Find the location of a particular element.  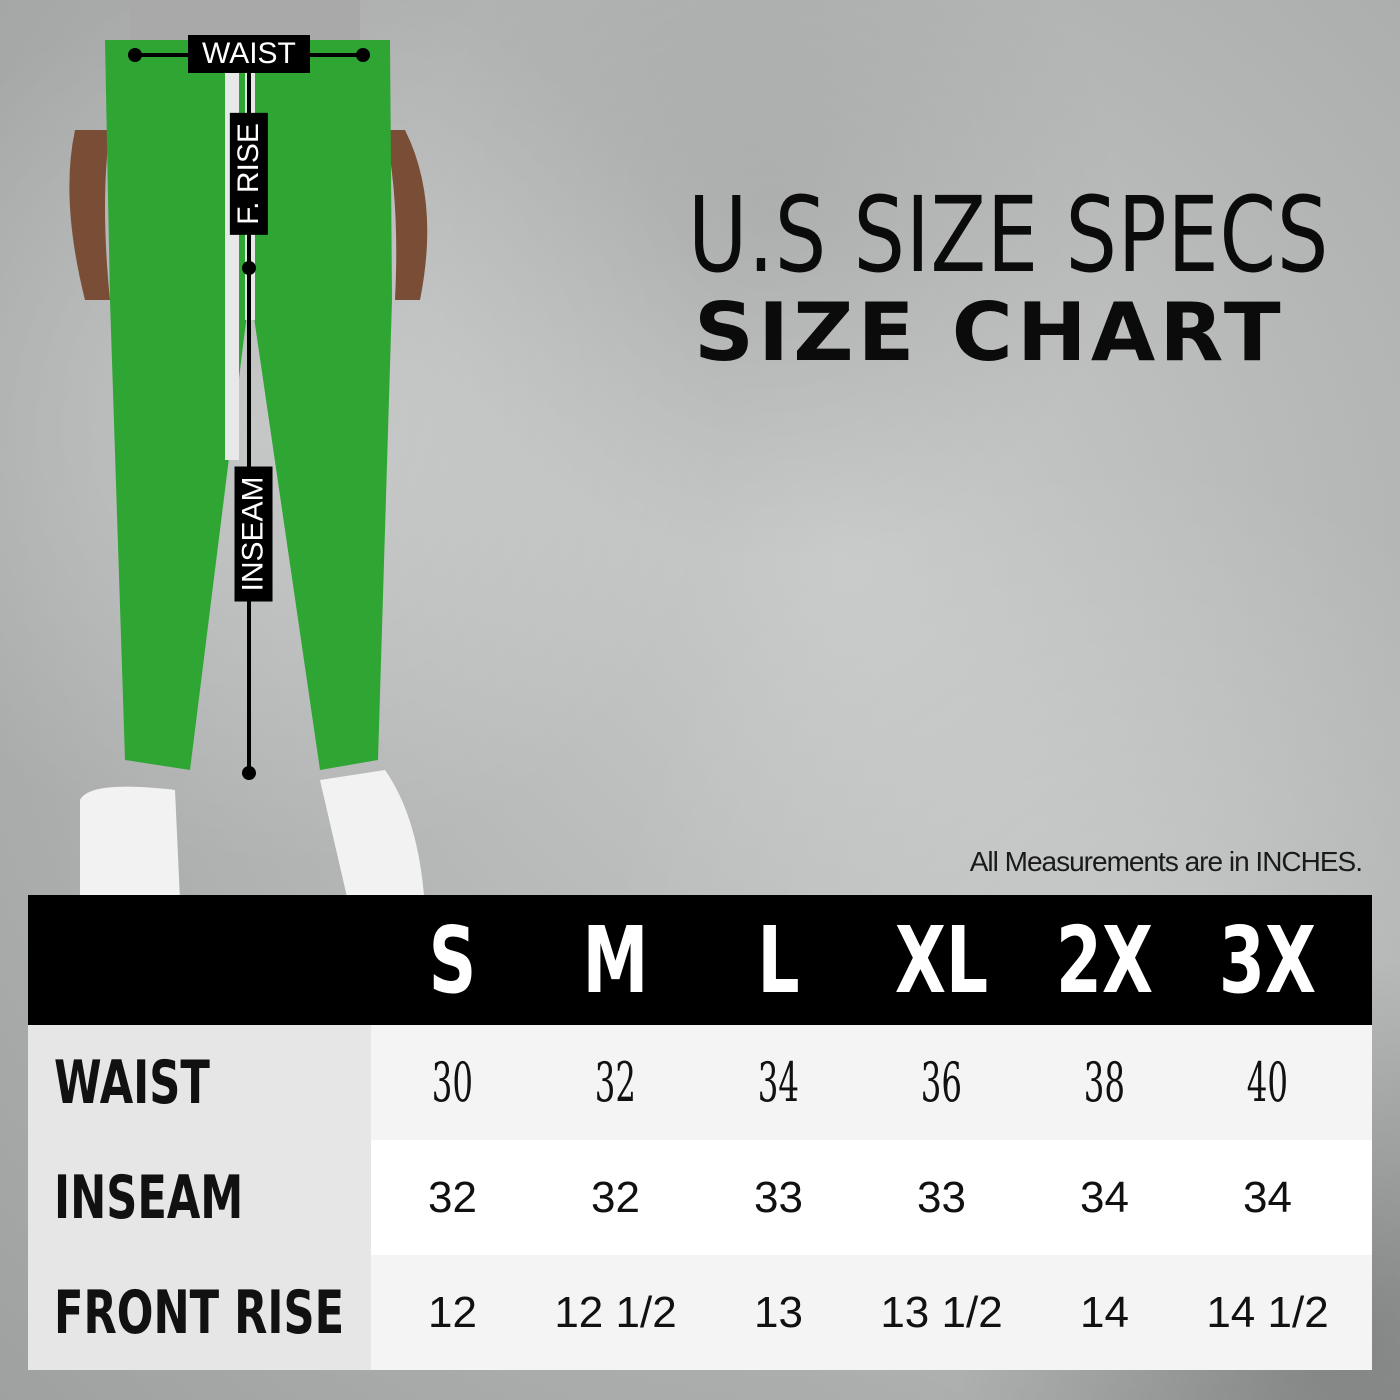

table-row-inseam: INSEAM 32 32 33 33 34 34 is located at coordinates (700, 1197).